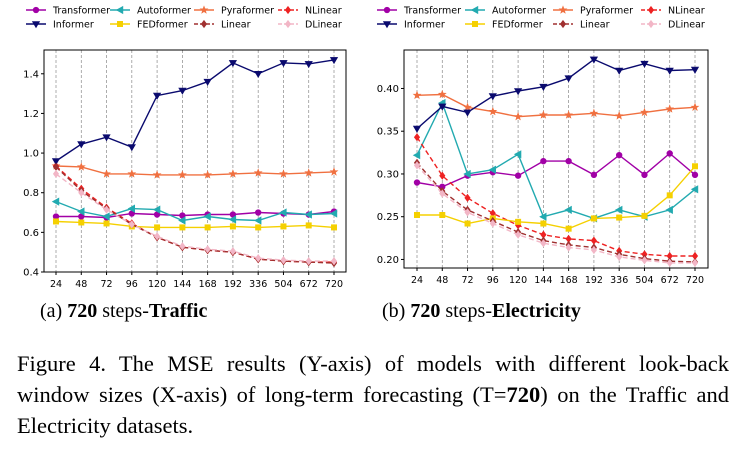 This screenshot has height=454, width=740. I want to click on x-tick-label: 168, so click(569, 280).